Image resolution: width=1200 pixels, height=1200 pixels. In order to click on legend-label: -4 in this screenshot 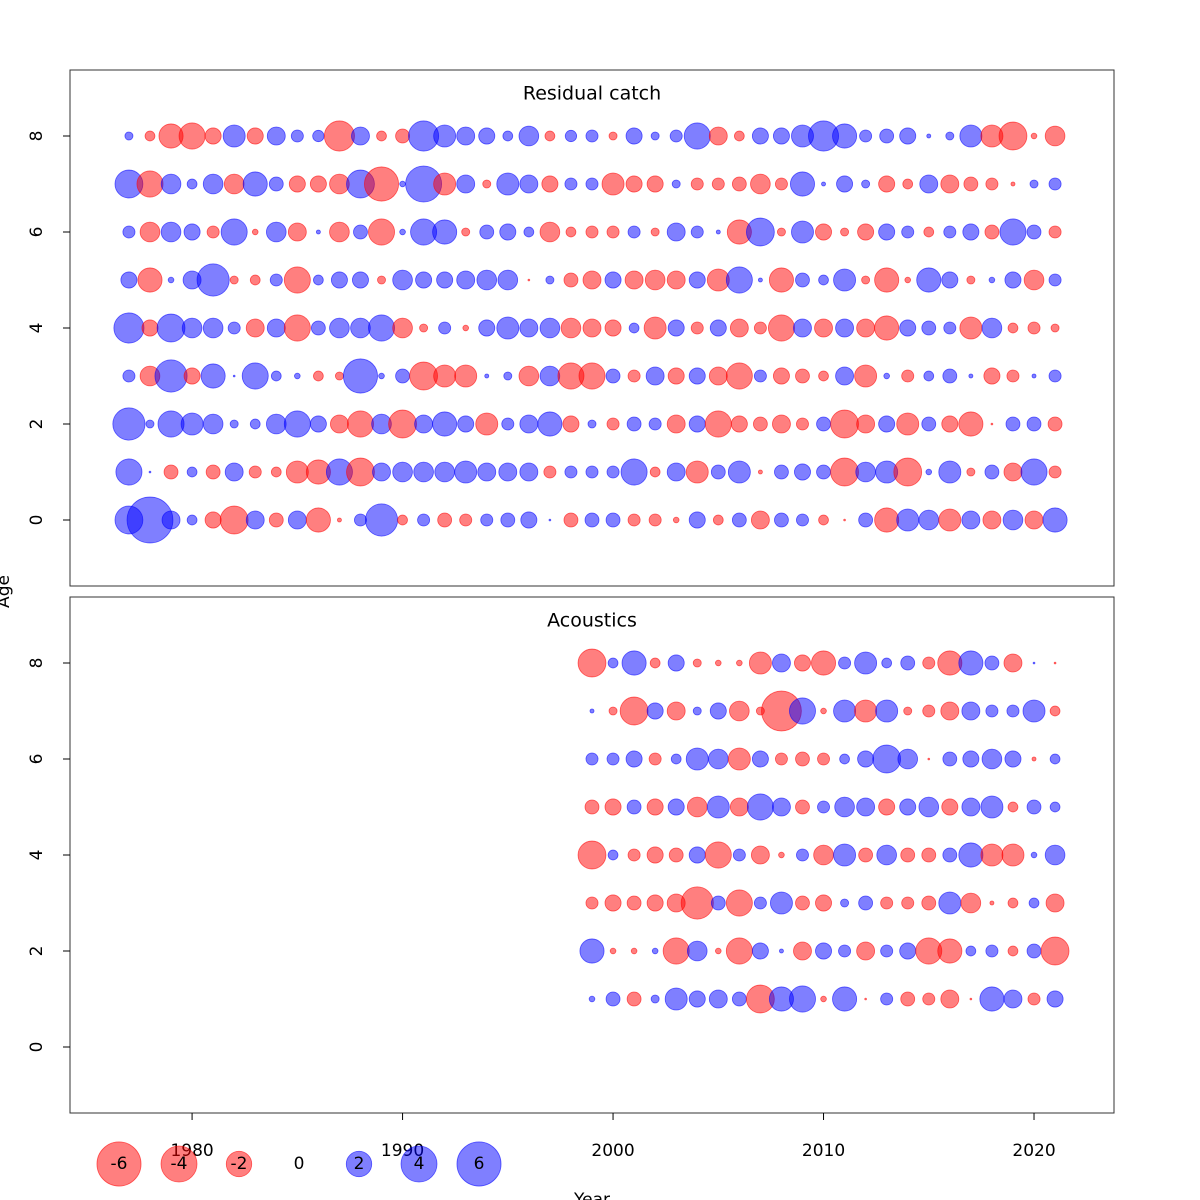, I will do `click(179, 1164)`.